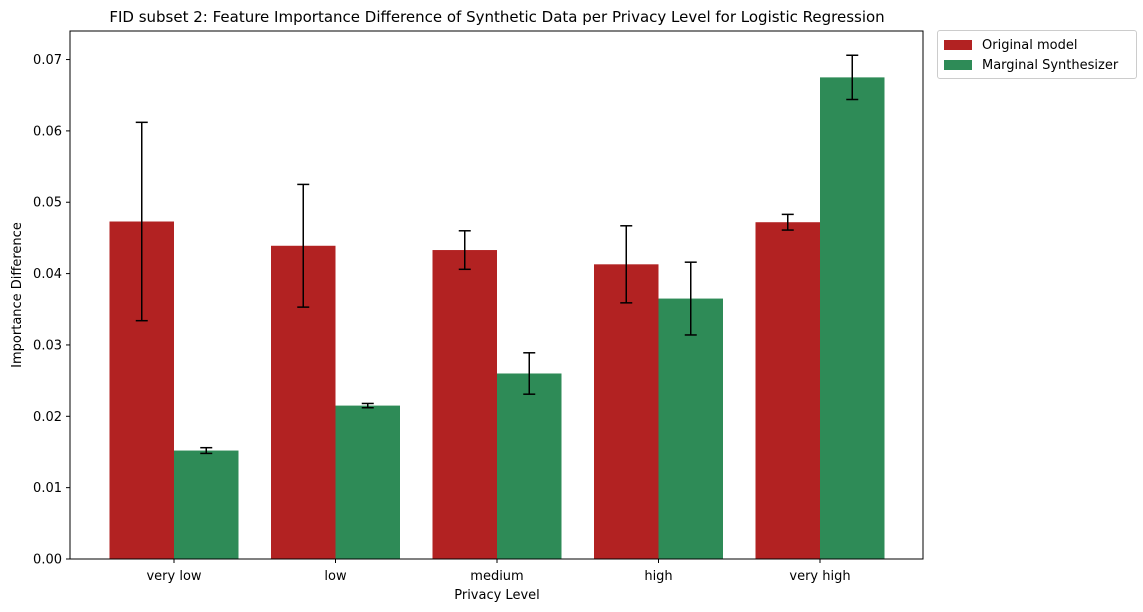  I want to click on x-axis: very low low medium high very high, so click(498, 571).